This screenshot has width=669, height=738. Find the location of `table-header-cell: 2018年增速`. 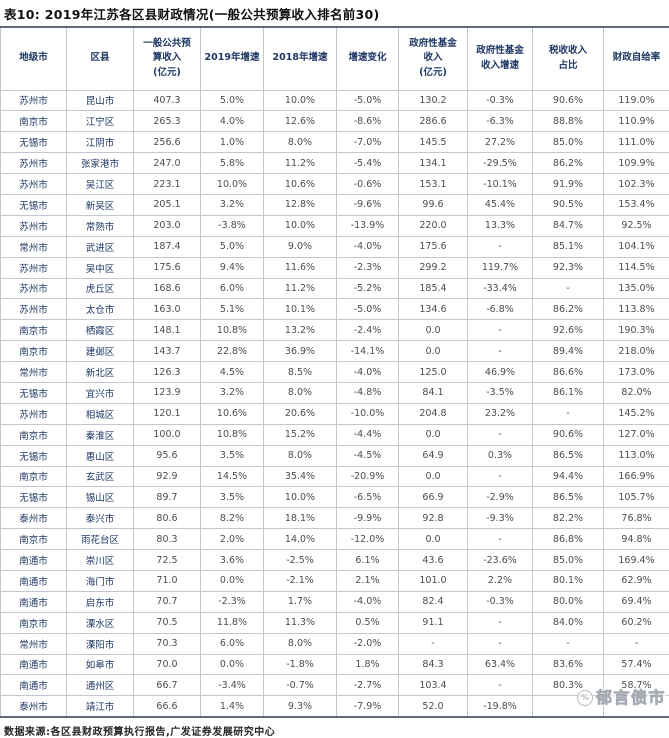

table-header-cell: 2018年增速 is located at coordinates (300, 58).